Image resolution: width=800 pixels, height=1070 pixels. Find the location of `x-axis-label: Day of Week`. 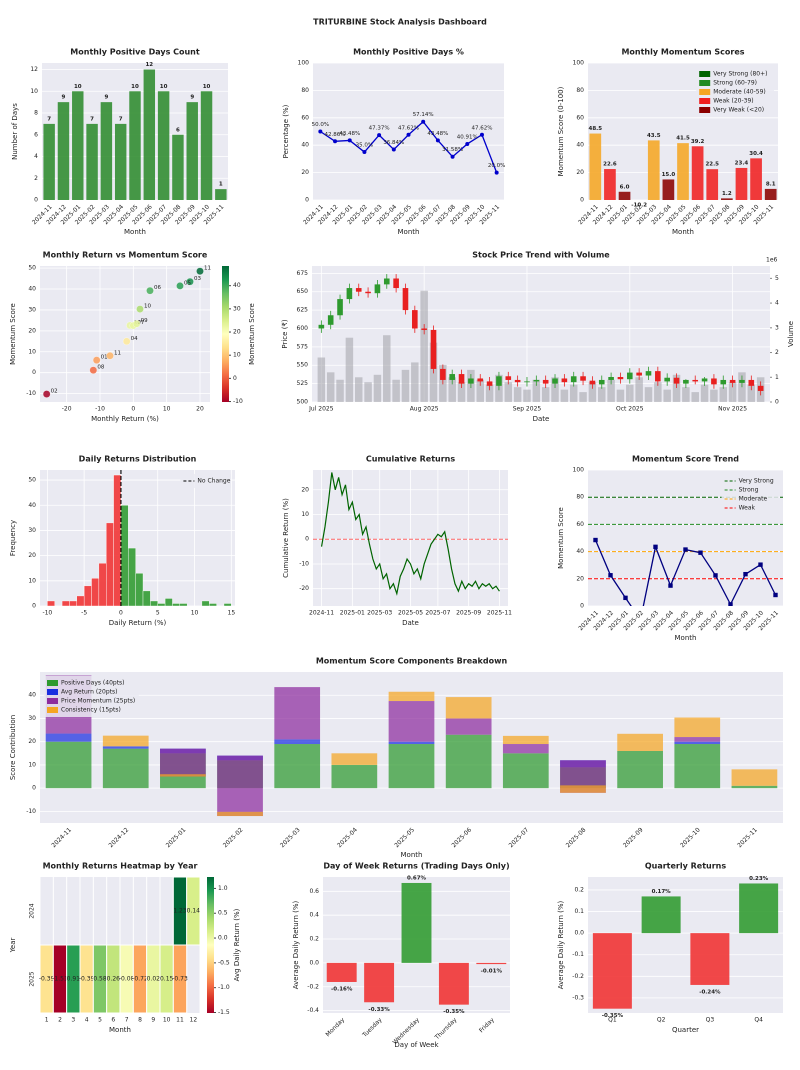

x-axis-label: Day of Week is located at coordinates (416, 1045).